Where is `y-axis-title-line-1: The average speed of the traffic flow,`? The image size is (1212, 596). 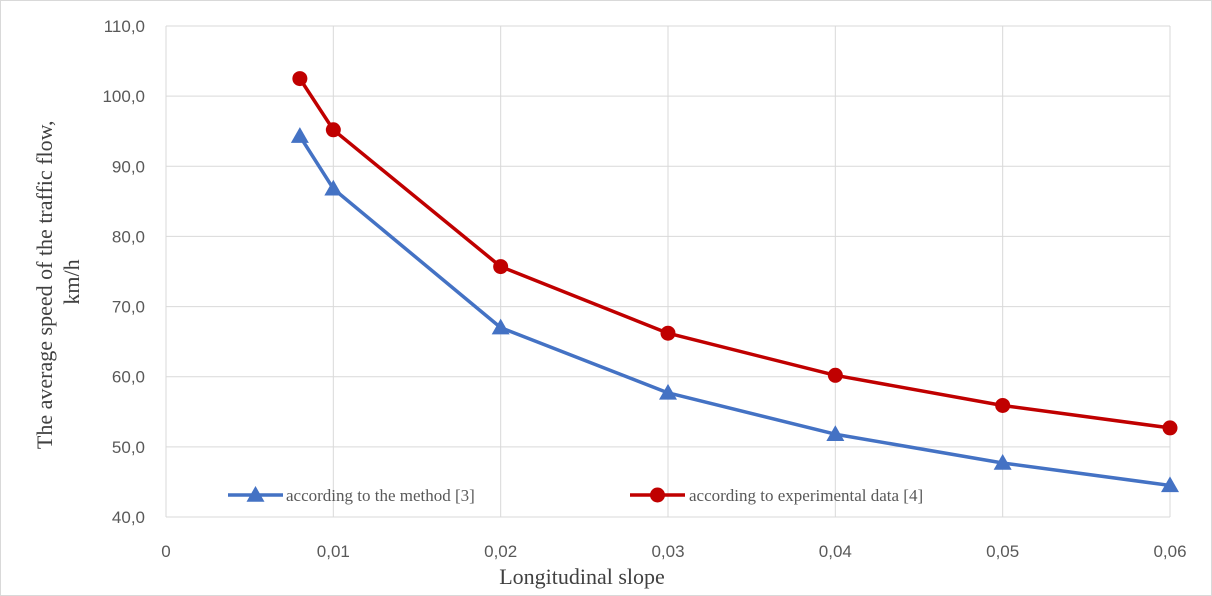
y-axis-title-line-1: The average speed of the traffic flow, is located at coordinates (44, 284).